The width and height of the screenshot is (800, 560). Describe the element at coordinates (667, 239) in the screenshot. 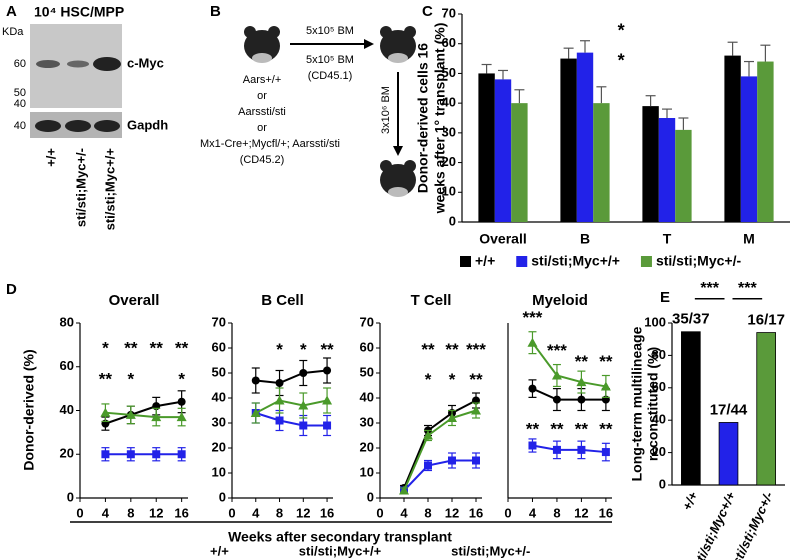

I see `x-tick-label: T` at that location.